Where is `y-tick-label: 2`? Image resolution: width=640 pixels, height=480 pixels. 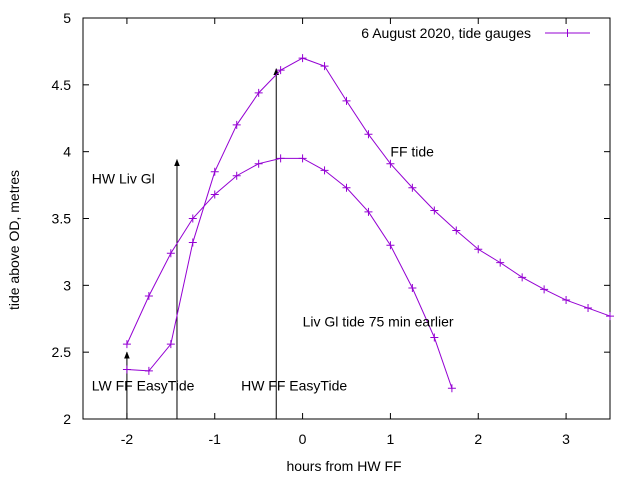
y-tick-label: 2 is located at coordinates (67, 419).